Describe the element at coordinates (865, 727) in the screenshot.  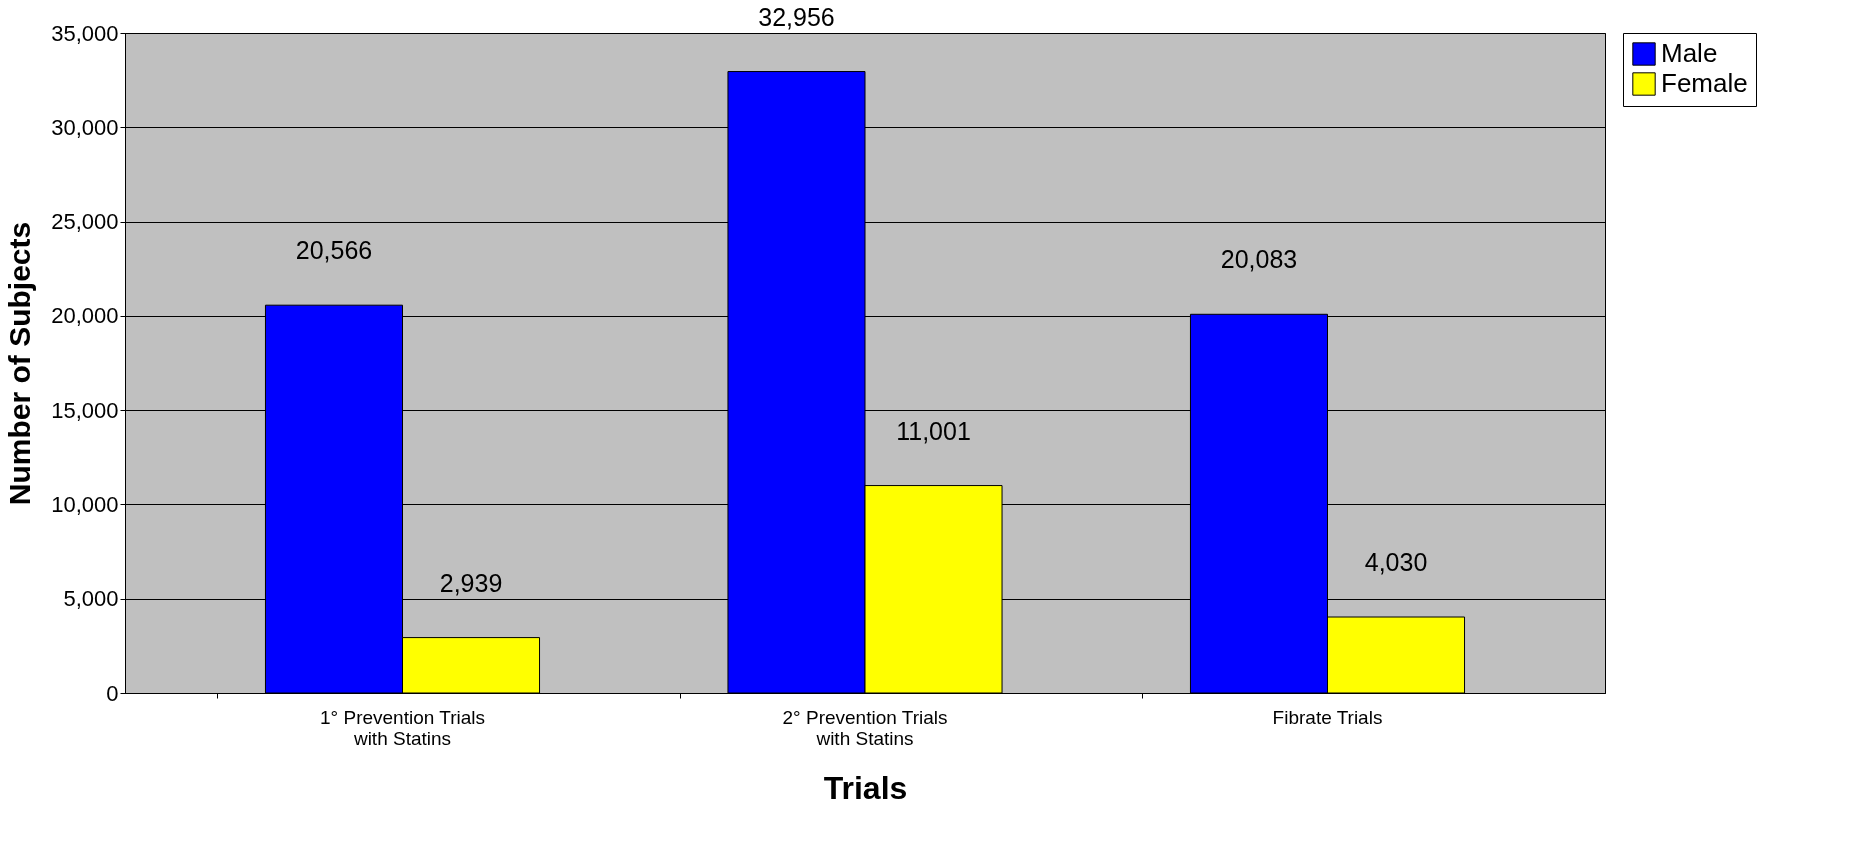
I see `x-tick-label: 2° Prevention Trials with Statins` at that location.